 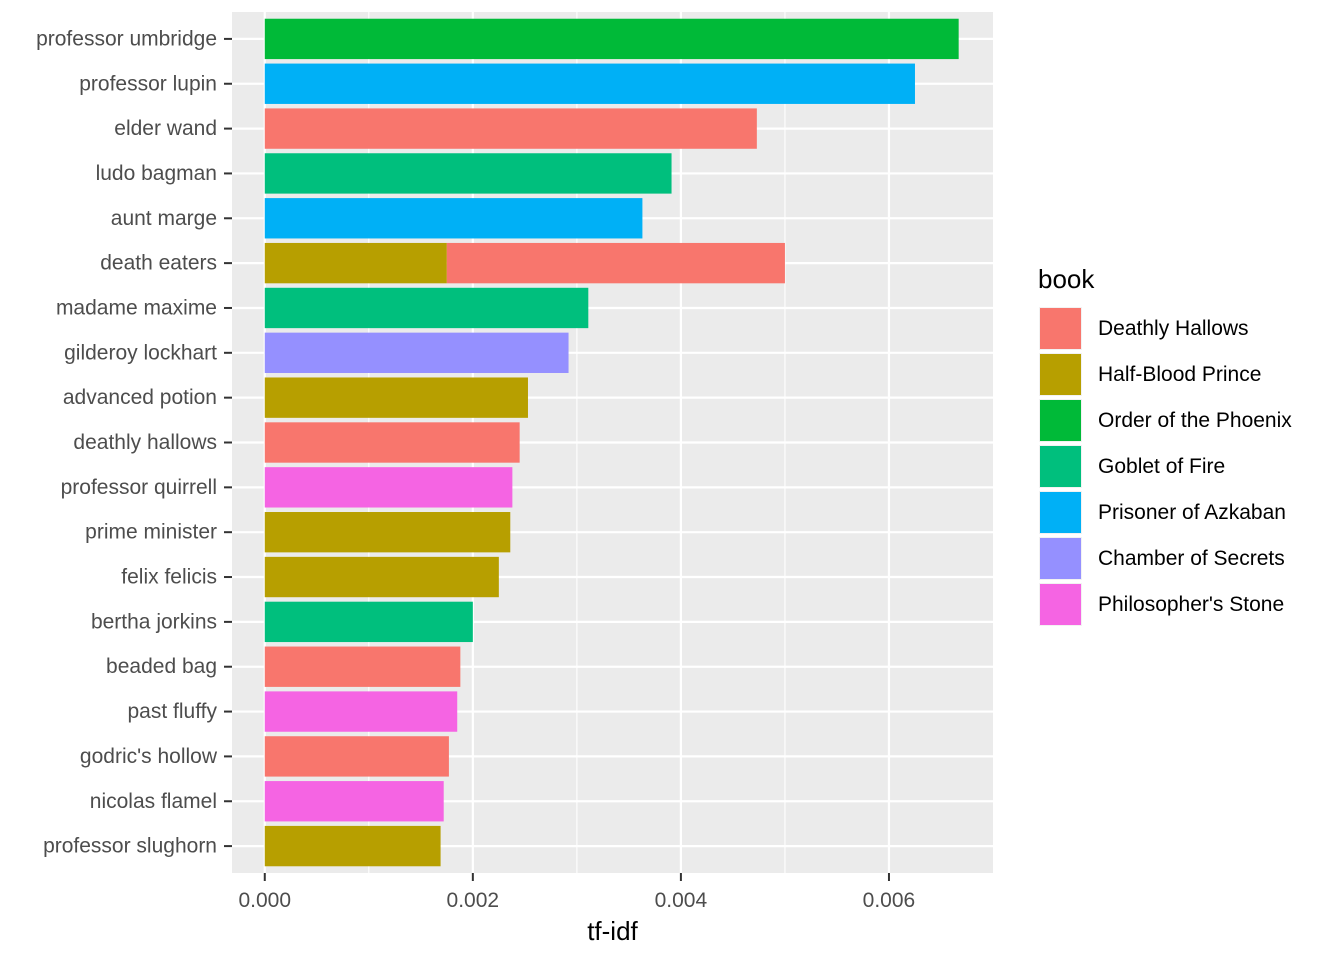 What do you see at coordinates (576, 892) in the screenshot?
I see `x-axis: 0.000 0.002 0.004 0.006` at bounding box center [576, 892].